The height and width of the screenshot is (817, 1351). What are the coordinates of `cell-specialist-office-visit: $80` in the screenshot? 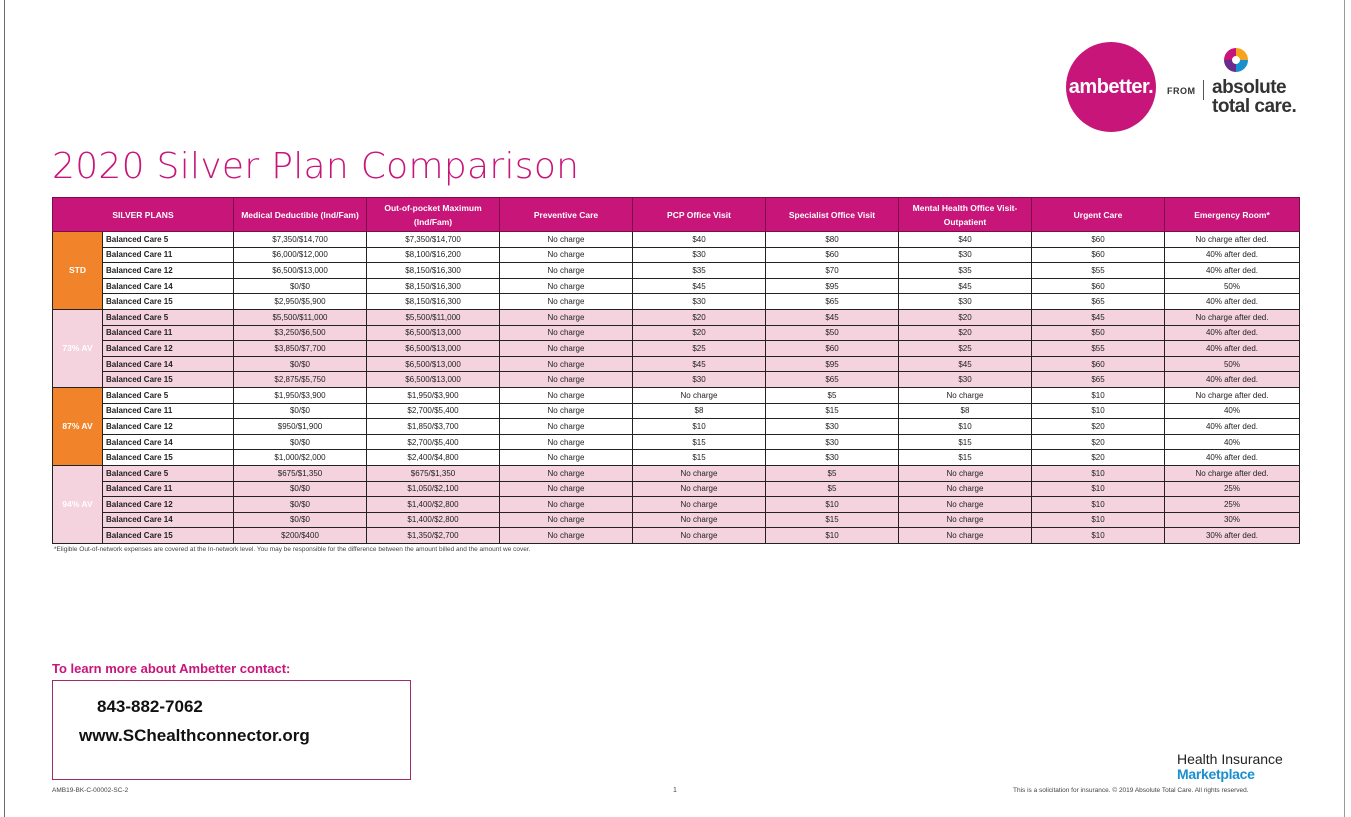 It's located at (832, 239).